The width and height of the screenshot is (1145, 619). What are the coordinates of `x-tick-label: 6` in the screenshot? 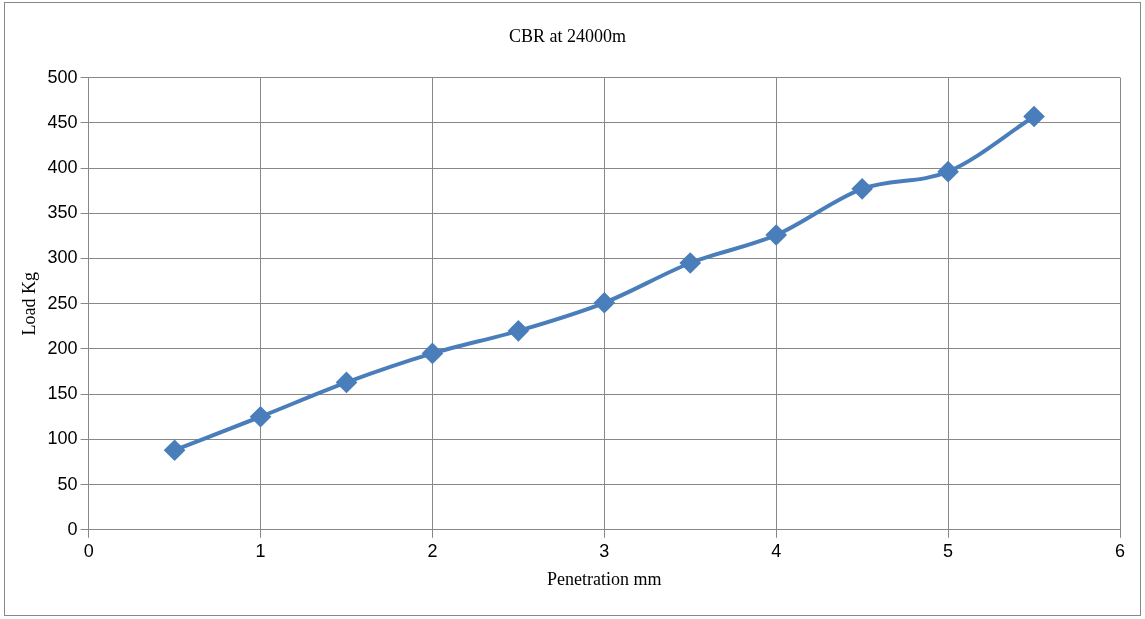 It's located at (1120, 550).